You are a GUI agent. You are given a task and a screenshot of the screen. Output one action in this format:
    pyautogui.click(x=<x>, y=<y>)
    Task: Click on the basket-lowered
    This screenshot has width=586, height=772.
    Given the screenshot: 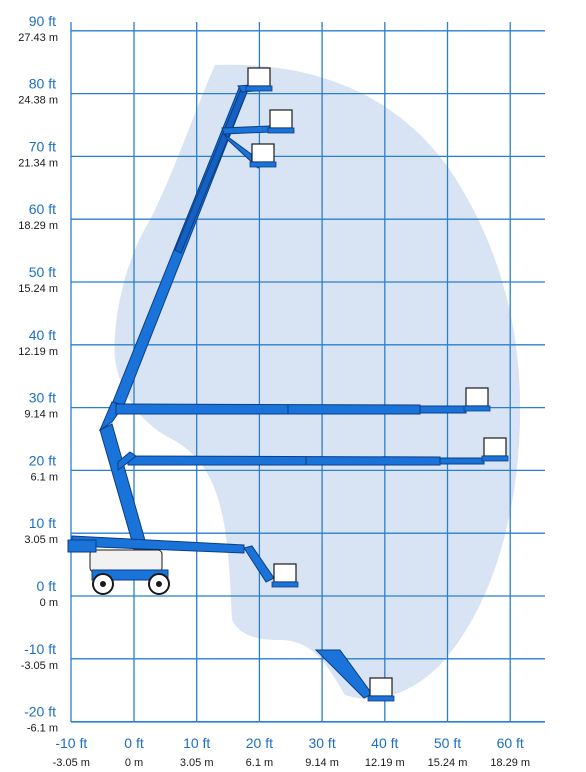 What is the action you would take?
    pyautogui.click(x=285, y=575)
    